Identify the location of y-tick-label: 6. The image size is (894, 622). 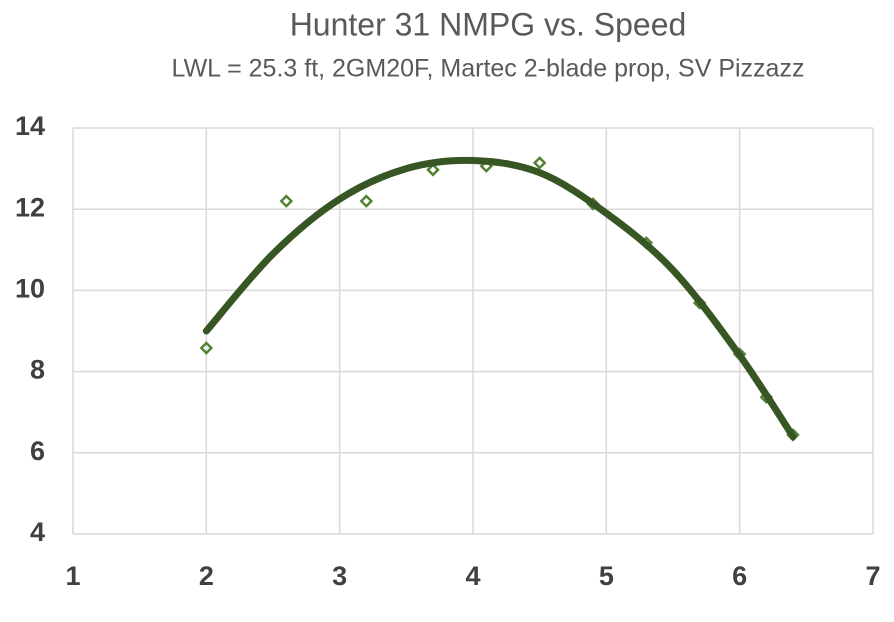
(37, 451).